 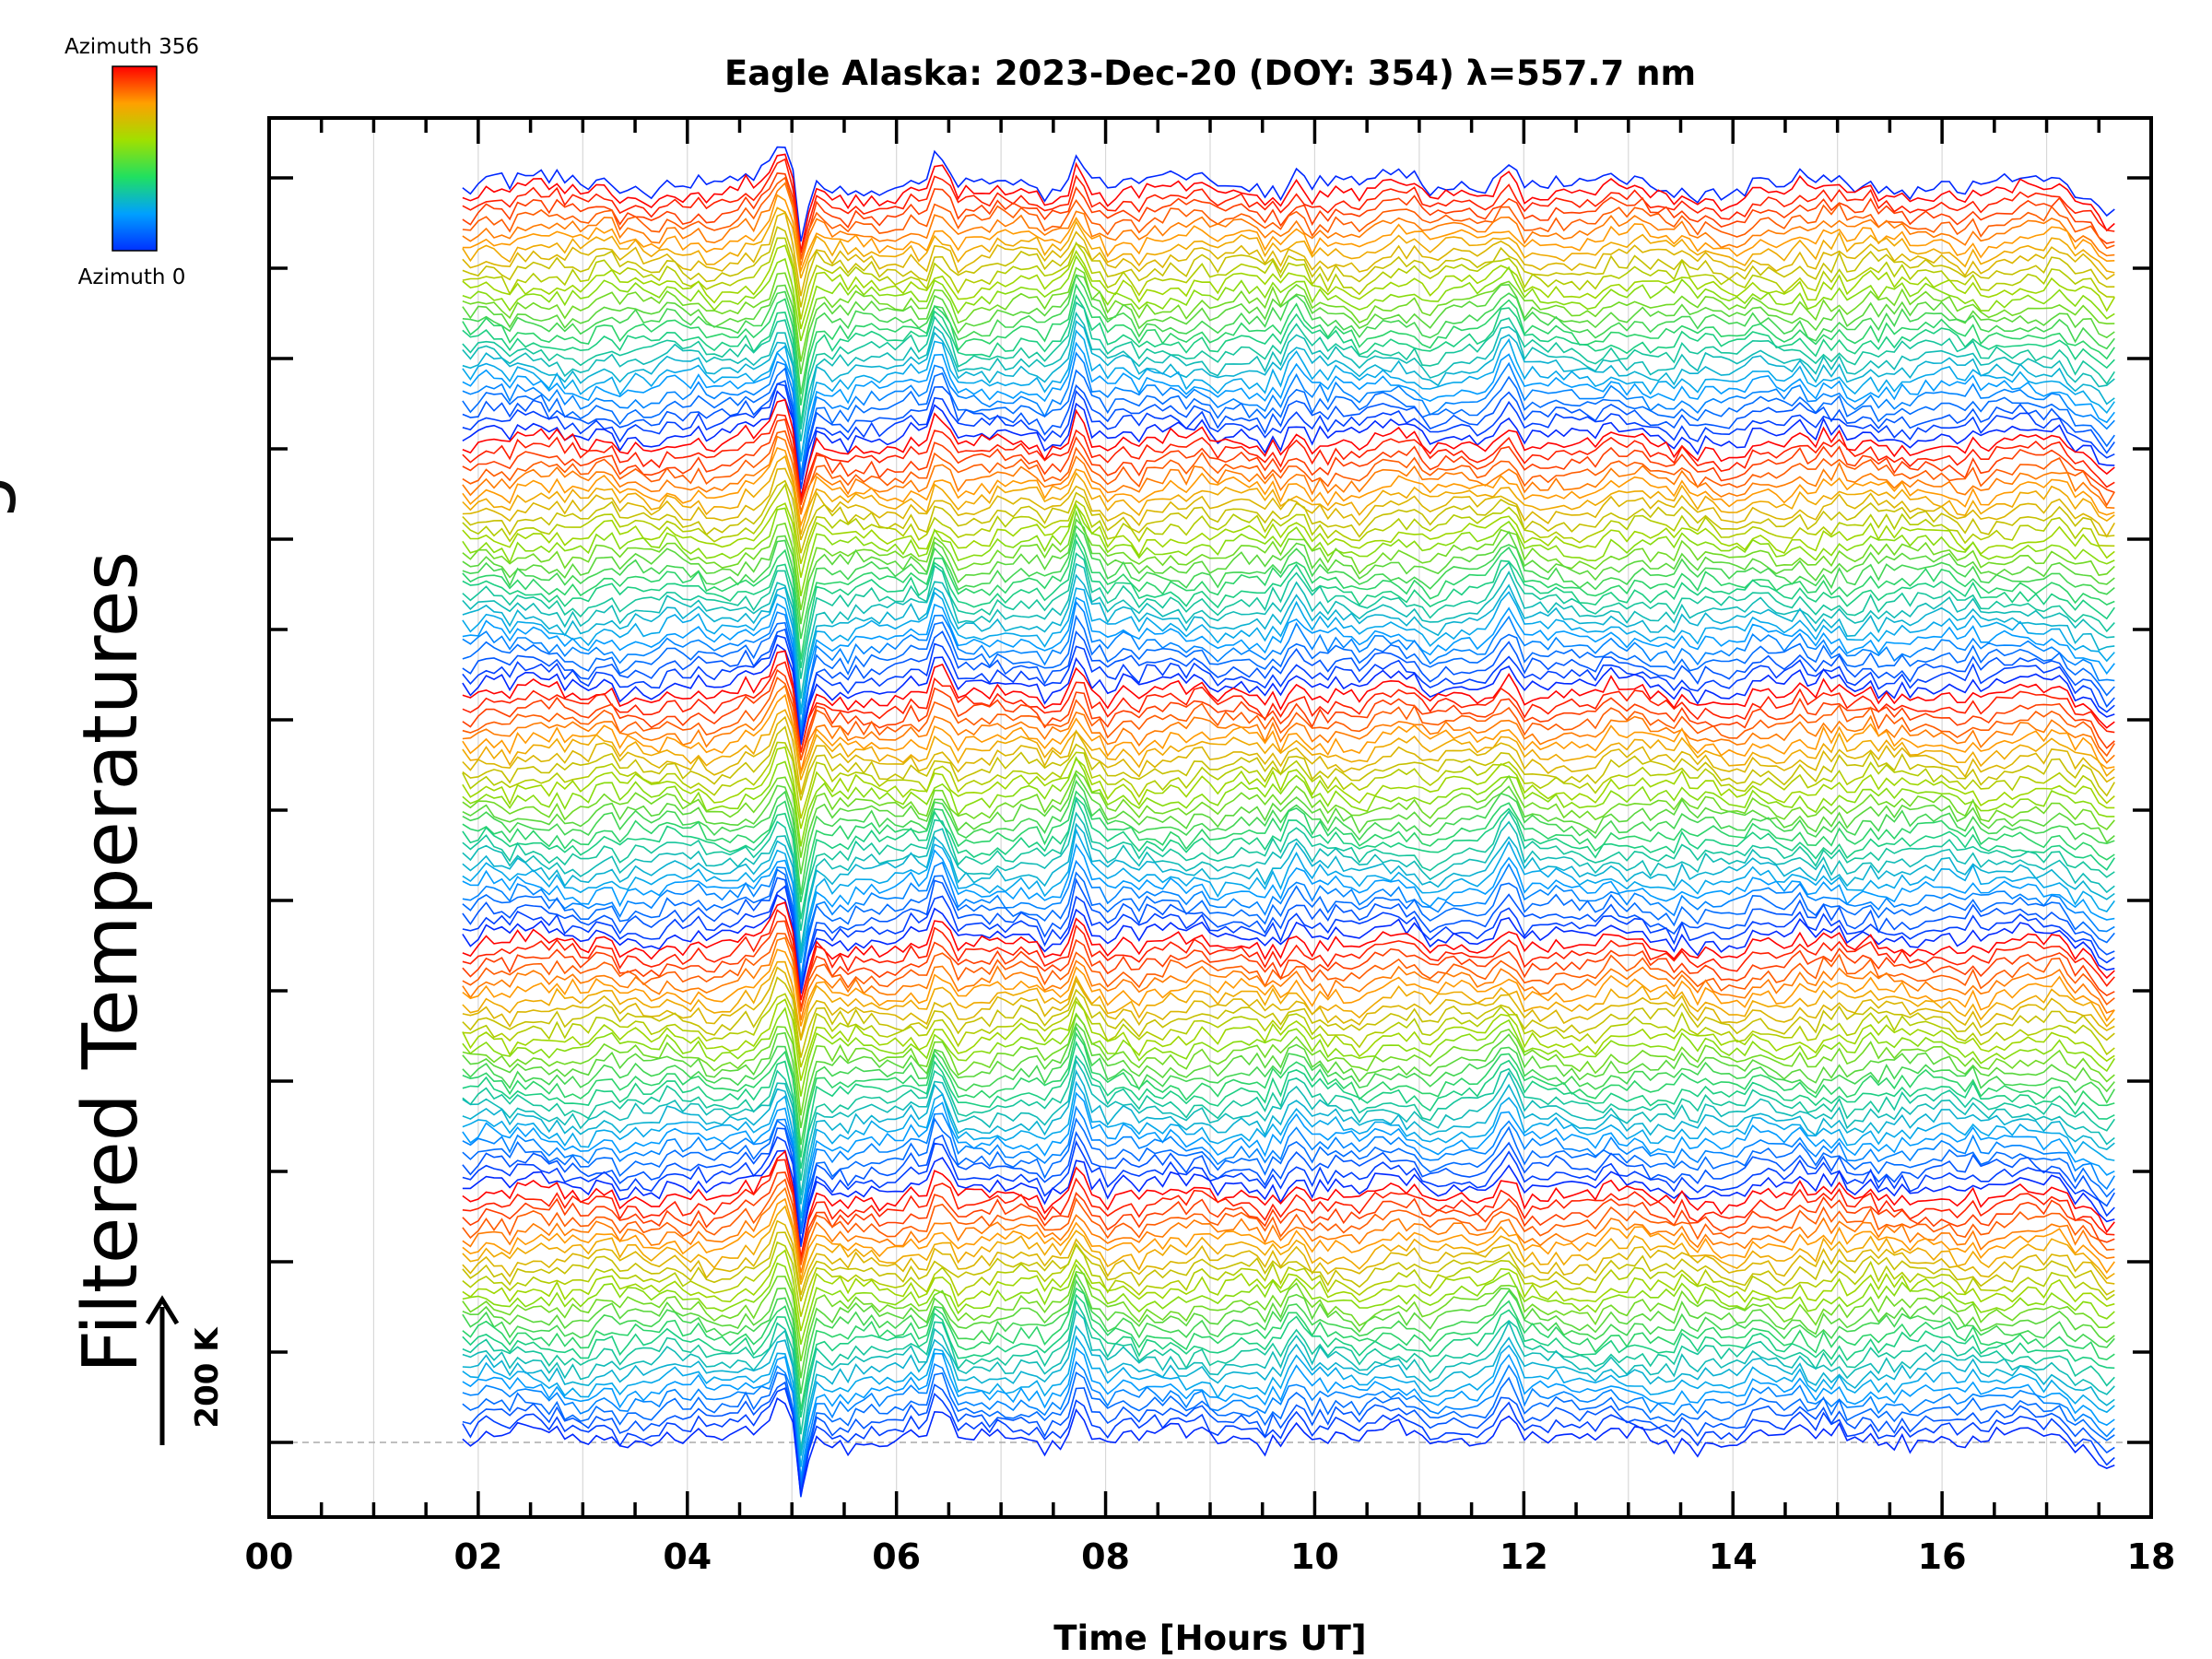 What do you see at coordinates (687, 1556) in the screenshot?
I see `x-tick-label: 04` at bounding box center [687, 1556].